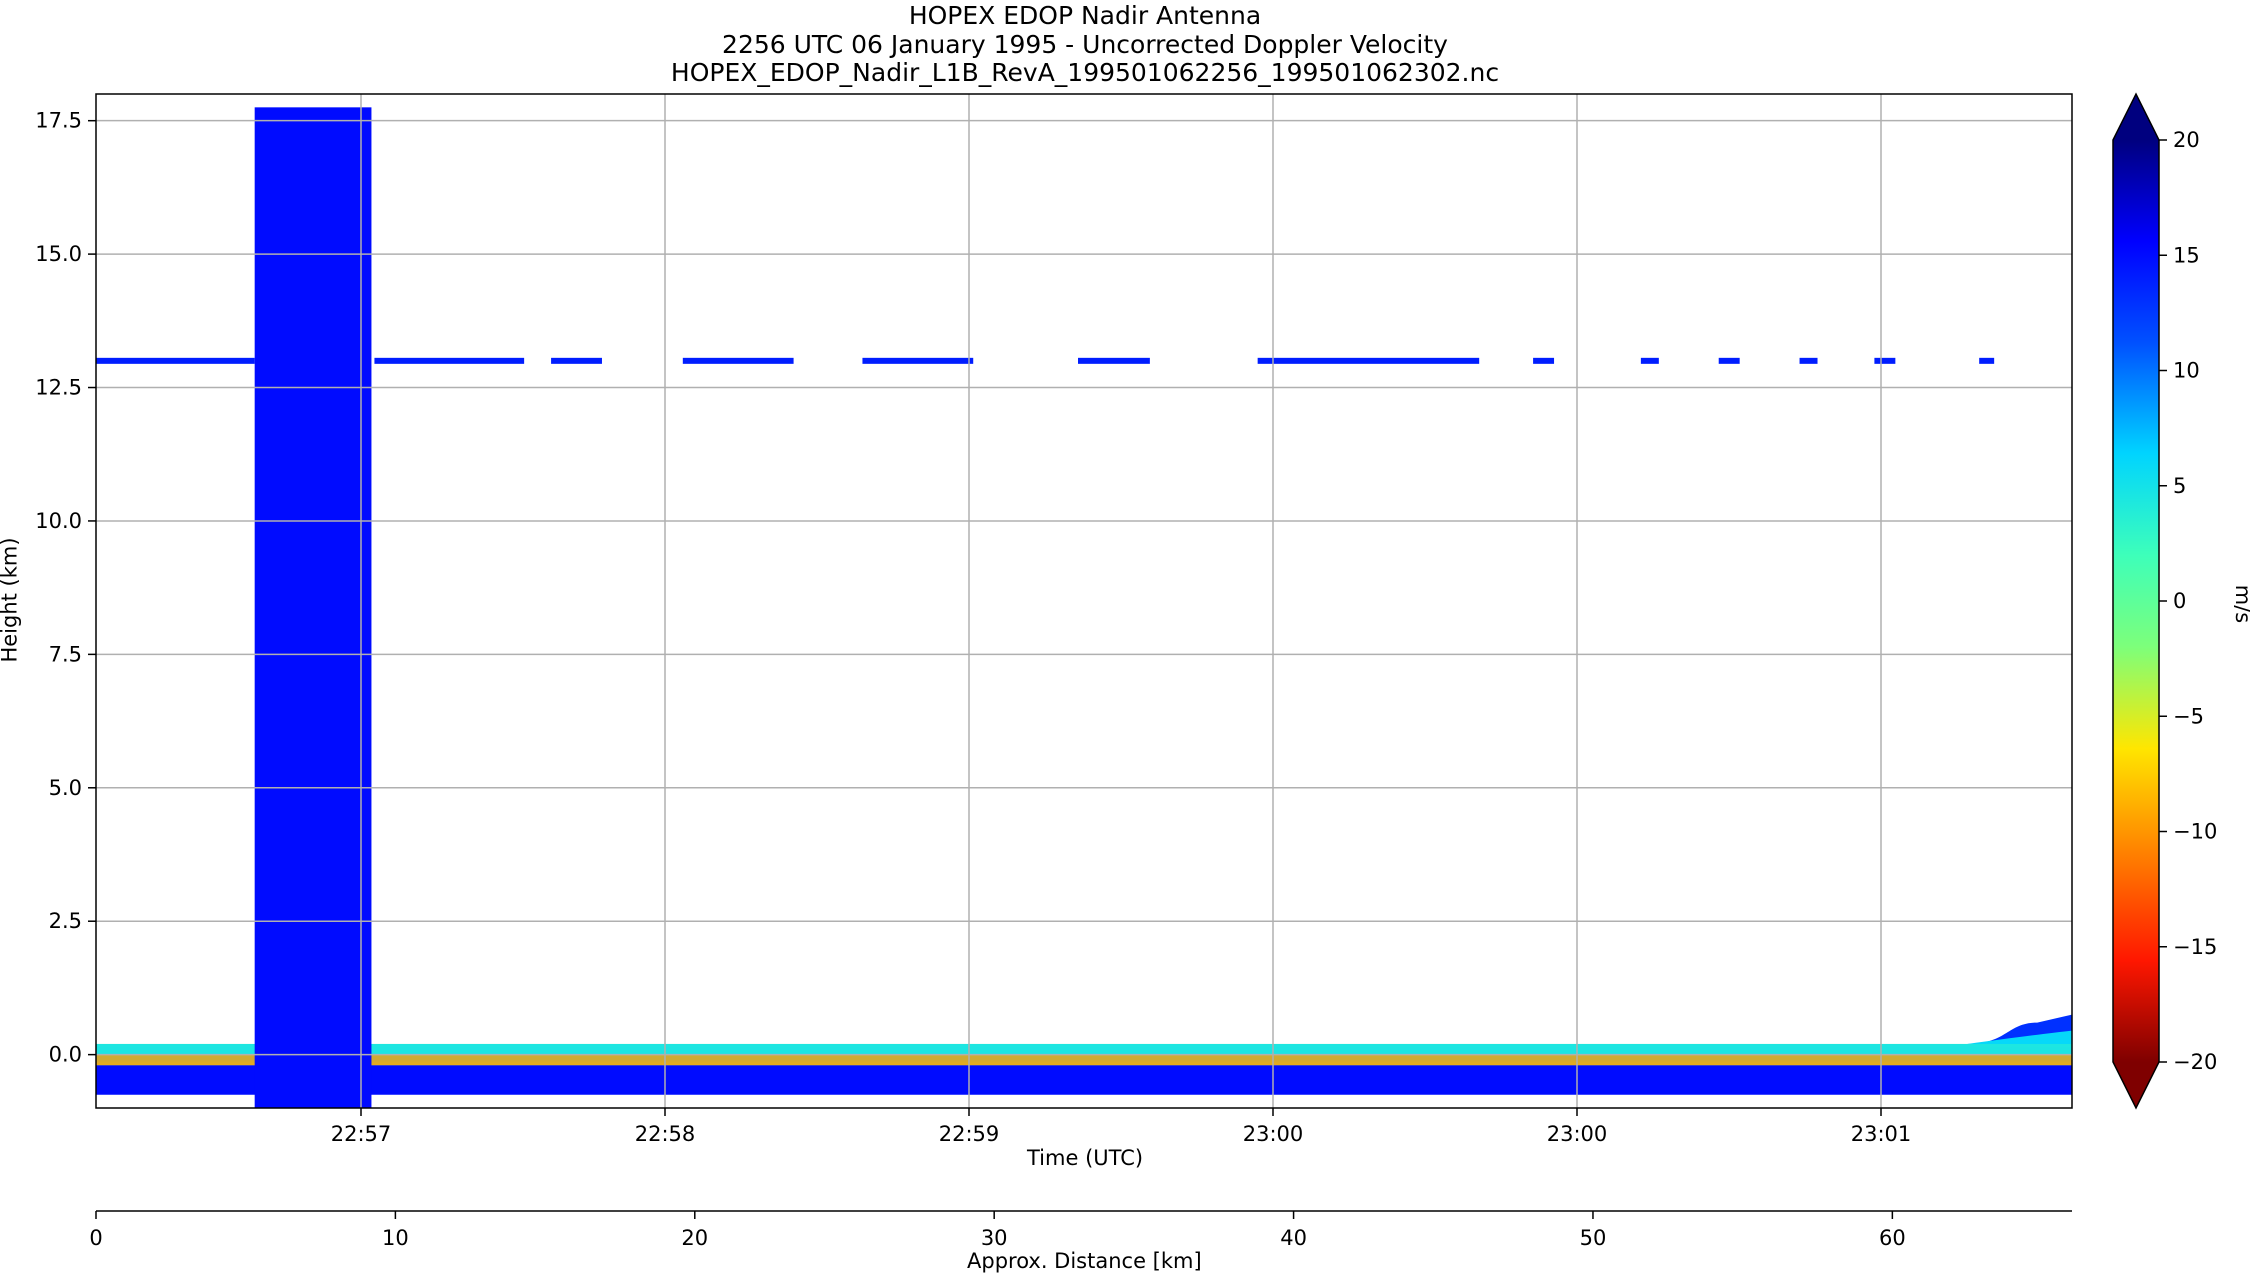  Describe the element at coordinates (1084, 1060) in the screenshot. I see `surface-middle-layer` at that location.